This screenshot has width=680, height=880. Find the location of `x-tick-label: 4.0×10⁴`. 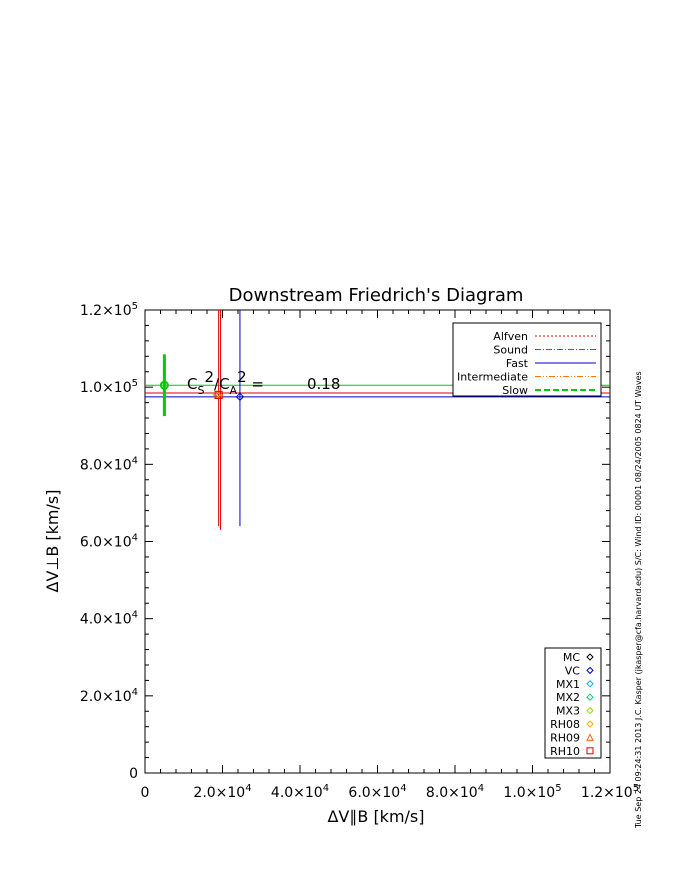

x-tick-label: 4.0×10⁴ is located at coordinates (300, 792).